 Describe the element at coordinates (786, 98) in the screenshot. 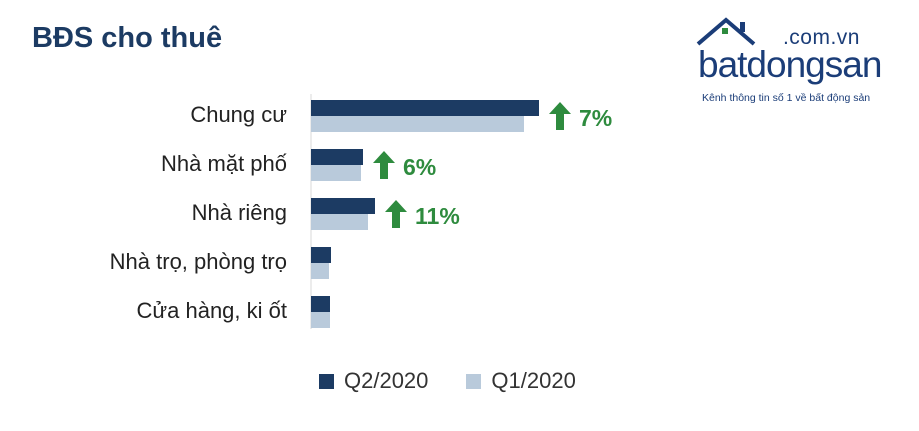

I see `logo-slogan: Kênh thông tin số 1 về bất động sản` at that location.